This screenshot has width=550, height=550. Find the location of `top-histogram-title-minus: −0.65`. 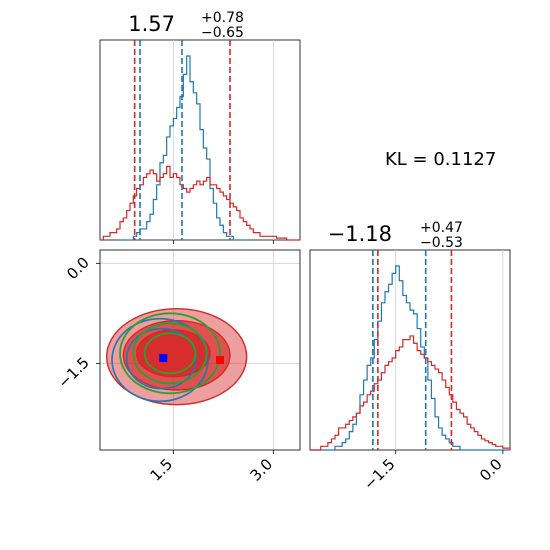

top-histogram-title-minus: −0.65 is located at coordinates (222, 33).